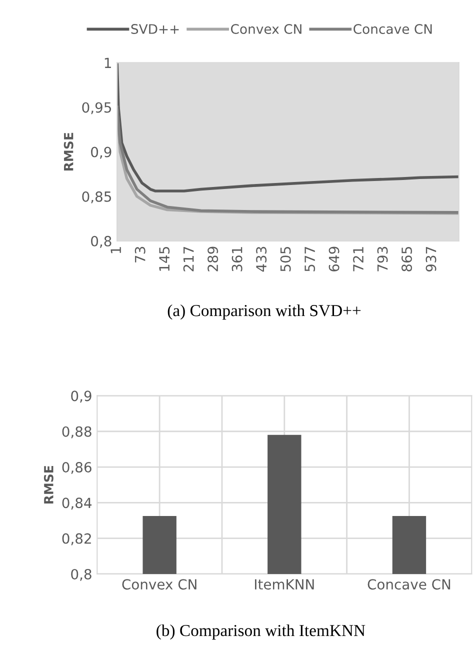 This screenshot has height=653, width=474. What do you see at coordinates (358, 259) in the screenshot?
I see `x-tick-label: 721` at bounding box center [358, 259].